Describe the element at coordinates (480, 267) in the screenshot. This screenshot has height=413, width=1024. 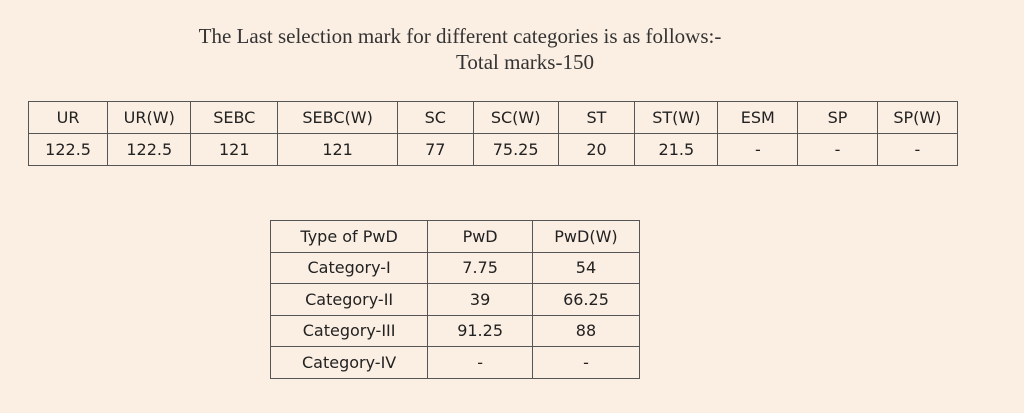
I see `cell: 7.75` at that location.